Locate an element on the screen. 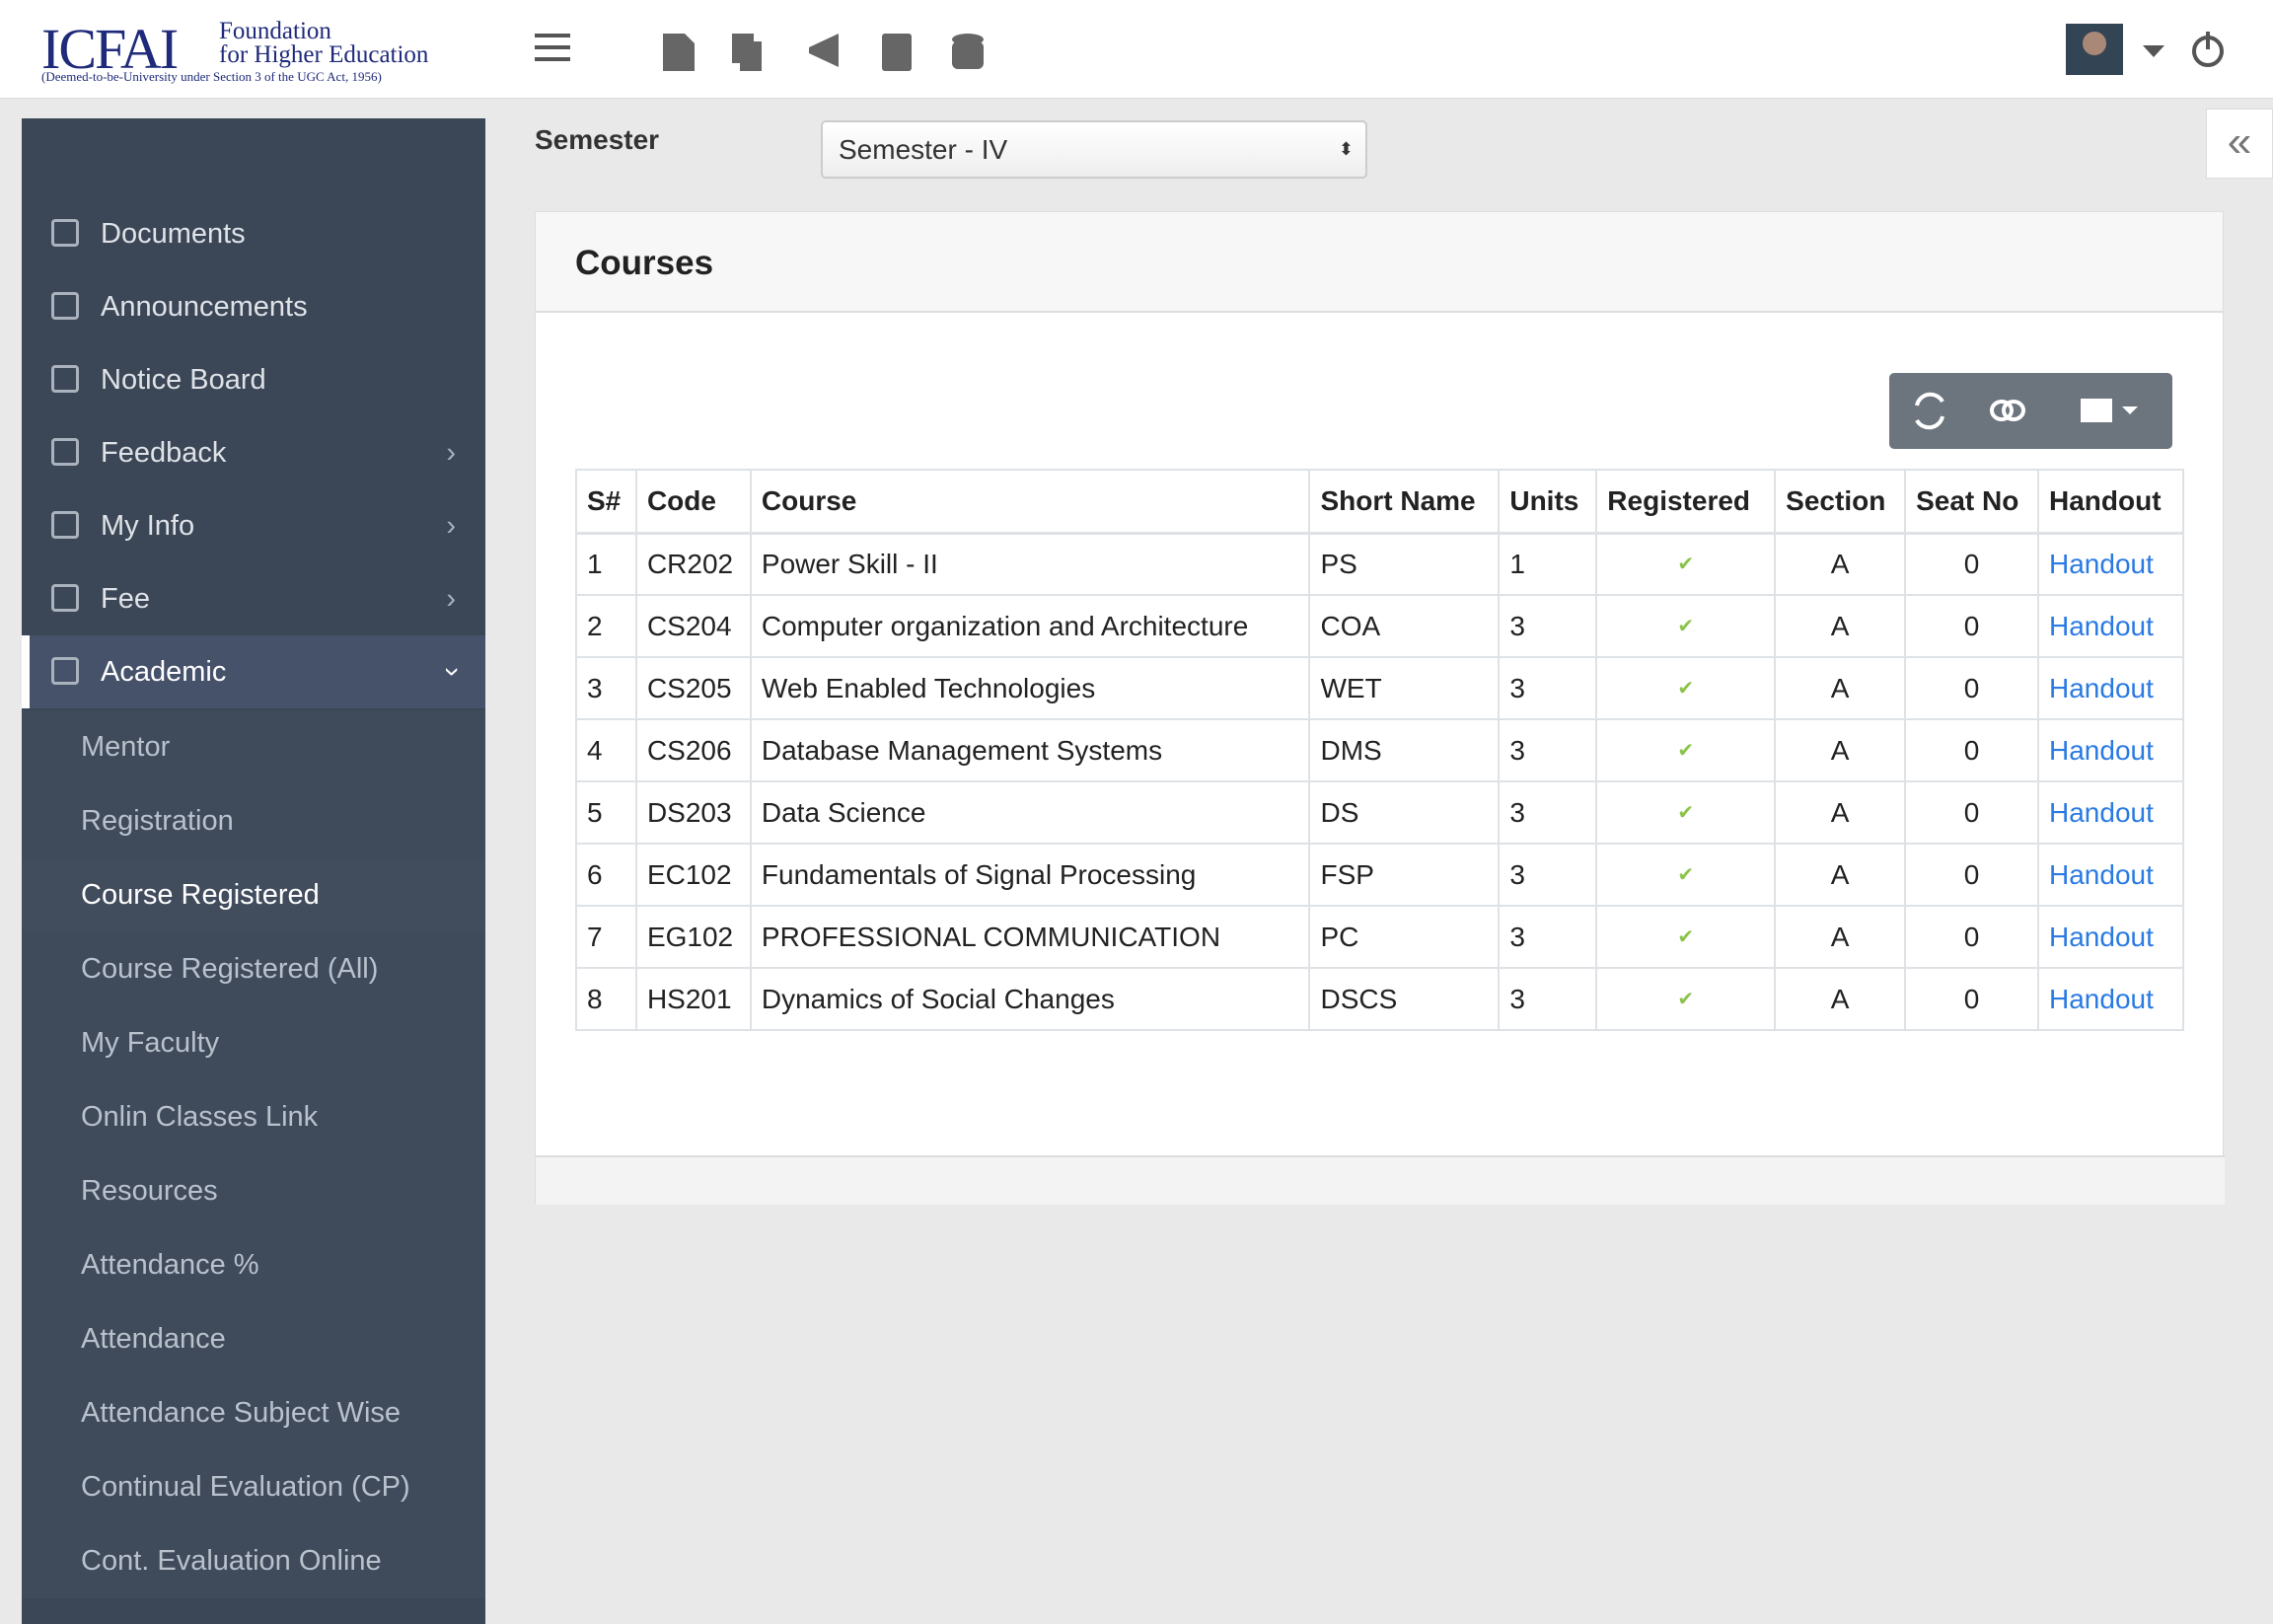 This screenshot has width=2273, height=1624. submenu-item: Attendance Subject Wise is located at coordinates (253, 1413).